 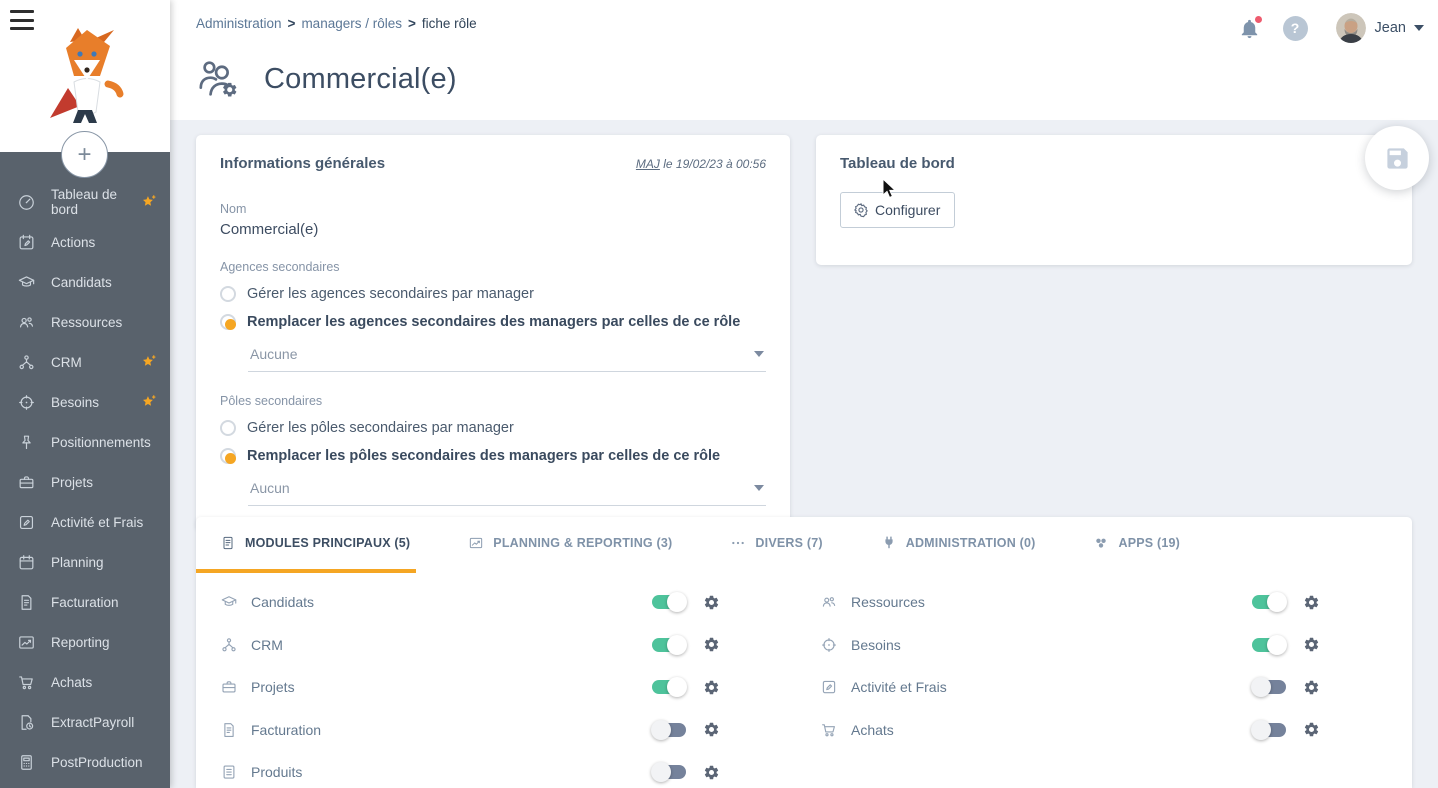 I want to click on user-name: Jean, so click(x=1390, y=28).